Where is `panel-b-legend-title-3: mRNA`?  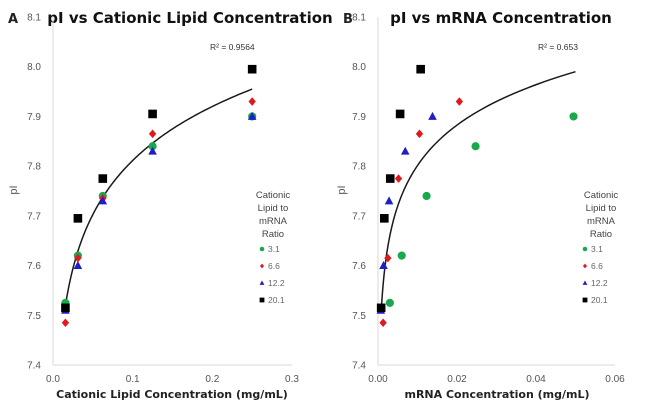
panel-b-legend-title-3: mRNA is located at coordinates (601, 221).